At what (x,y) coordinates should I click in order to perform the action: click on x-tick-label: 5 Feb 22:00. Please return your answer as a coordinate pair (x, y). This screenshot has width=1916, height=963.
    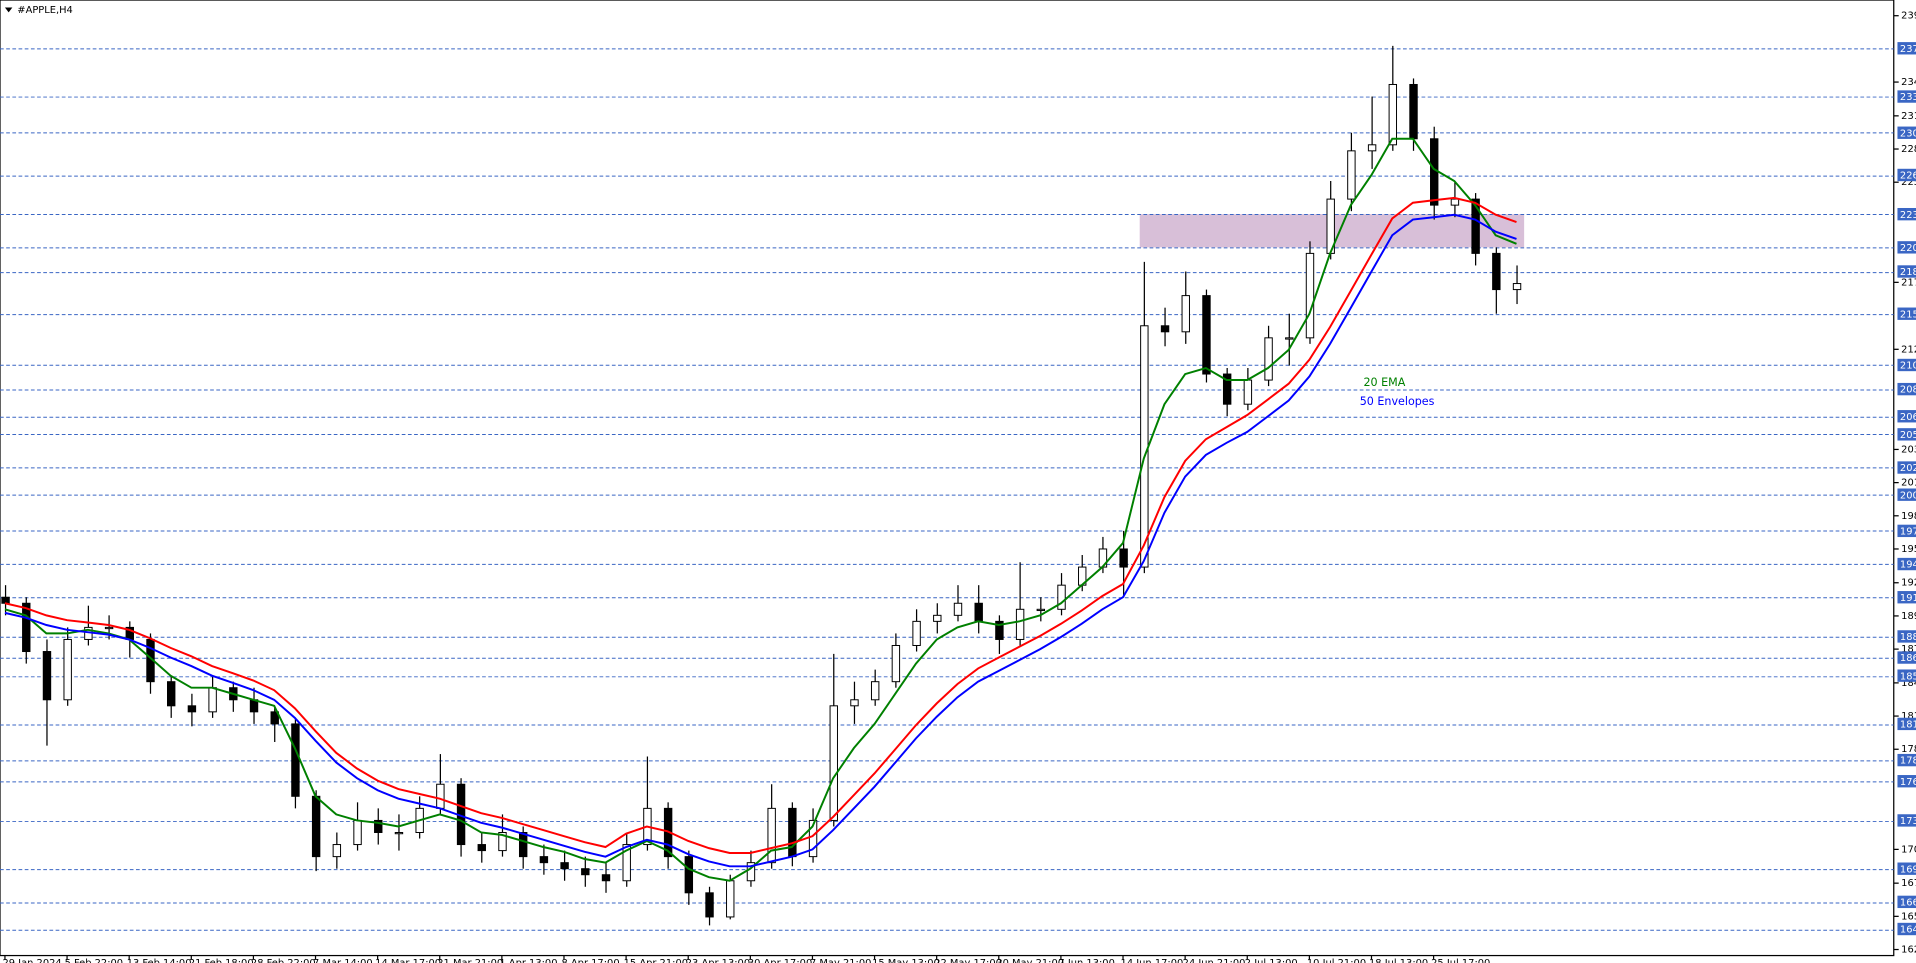
    Looking at the image, I should click on (94, 960).